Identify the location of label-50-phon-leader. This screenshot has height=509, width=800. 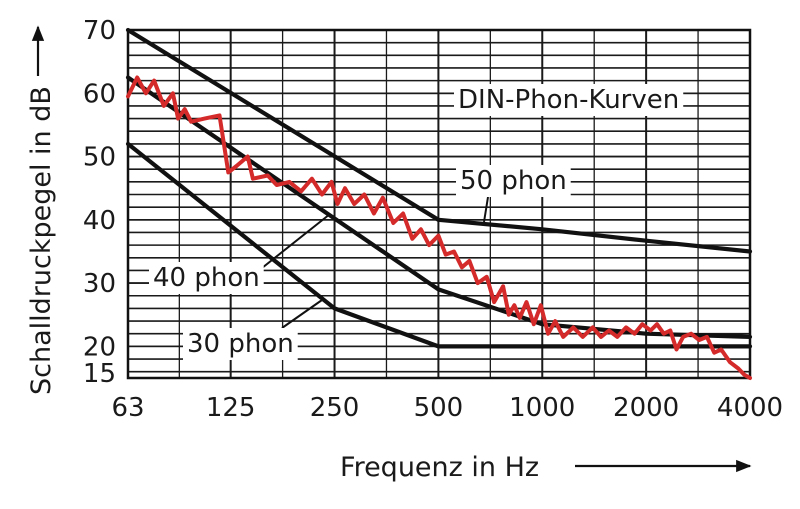
(486, 209).